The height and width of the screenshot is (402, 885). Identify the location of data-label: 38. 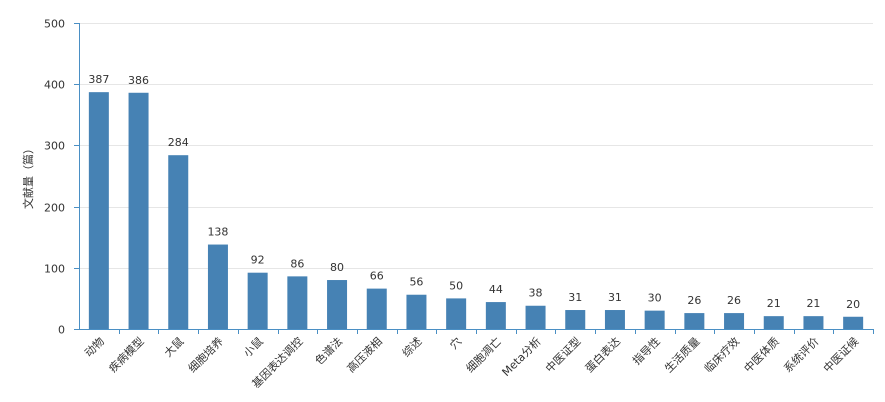
(536, 293).